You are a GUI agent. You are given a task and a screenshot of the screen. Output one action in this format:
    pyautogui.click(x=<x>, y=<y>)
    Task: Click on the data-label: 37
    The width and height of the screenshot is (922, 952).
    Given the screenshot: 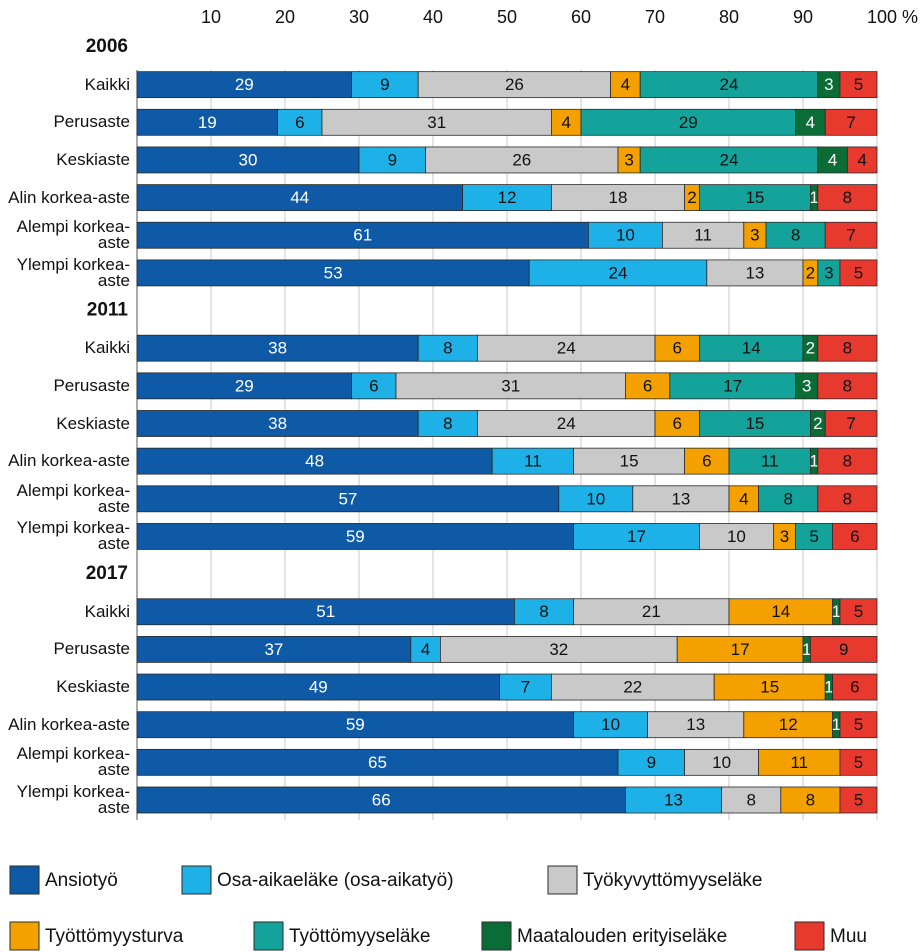 What is the action you would take?
    pyautogui.click(x=273, y=649)
    